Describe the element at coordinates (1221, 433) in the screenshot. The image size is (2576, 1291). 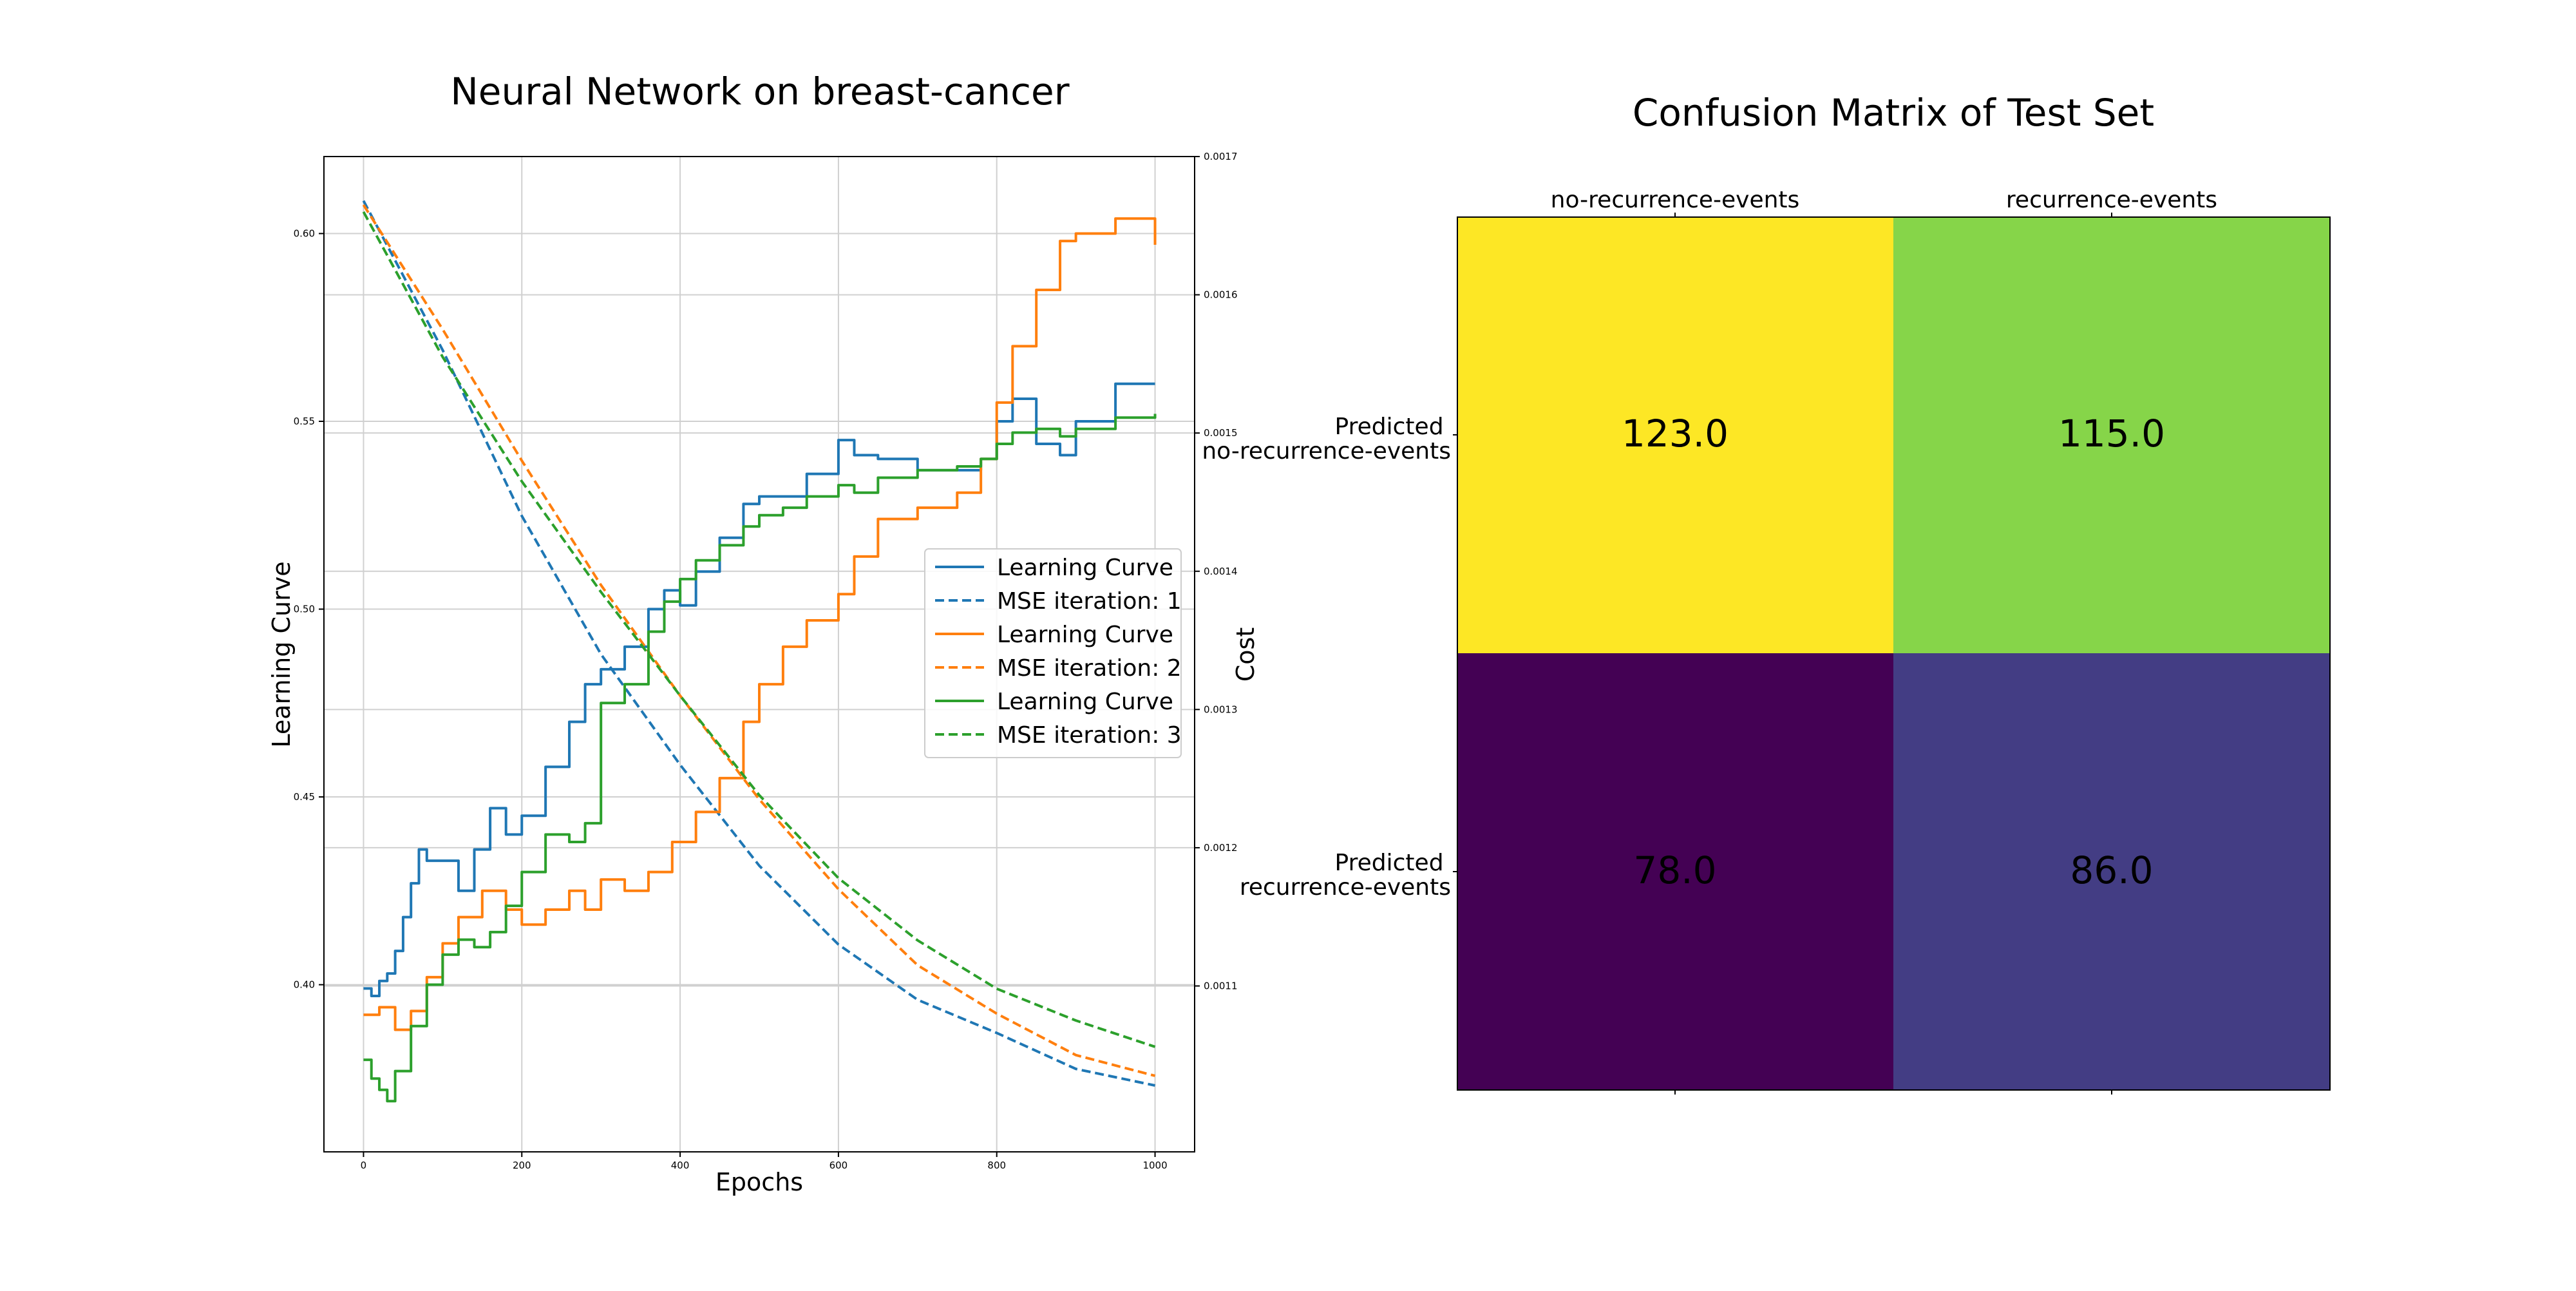
I see `y2-tick-label: 0.0015` at that location.